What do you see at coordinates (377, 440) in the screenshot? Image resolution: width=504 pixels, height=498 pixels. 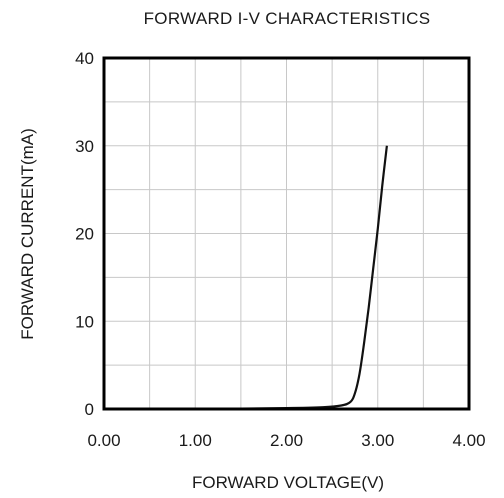 I see `x-tick-label: 3.00` at bounding box center [377, 440].